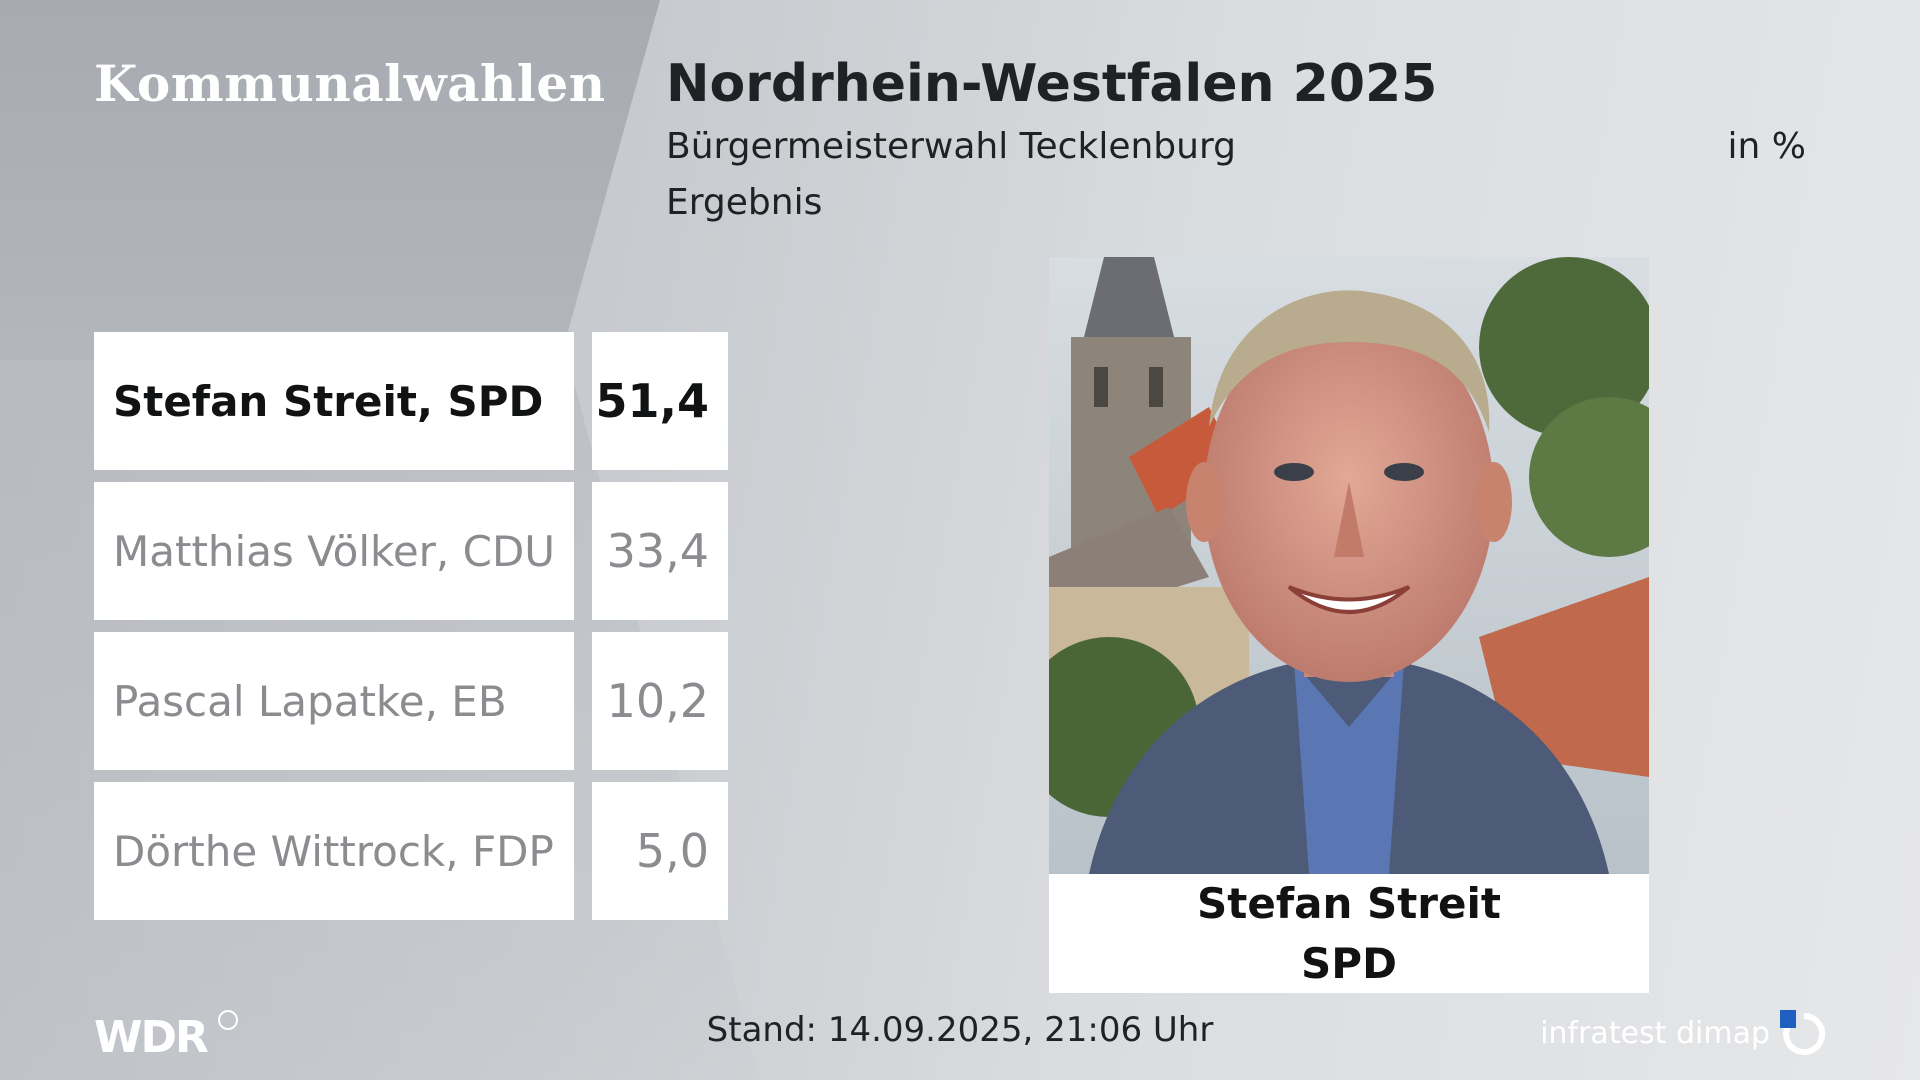  I want to click on subline: Bürgermeisterwahl Tecklenburg in %, so click(1236, 147).